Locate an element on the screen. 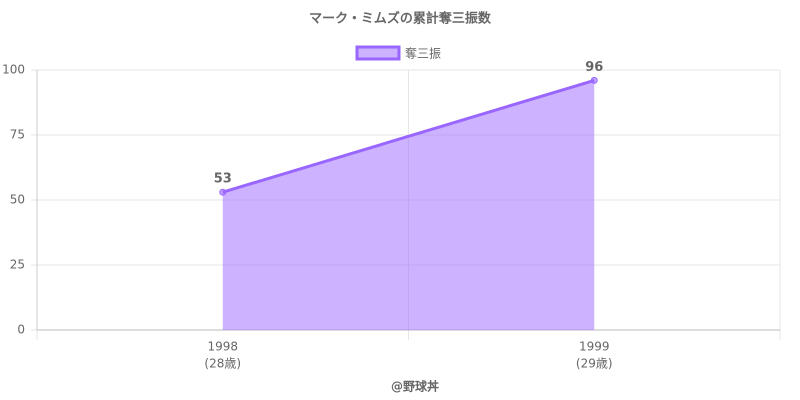  line is located at coordinates (408, 136).